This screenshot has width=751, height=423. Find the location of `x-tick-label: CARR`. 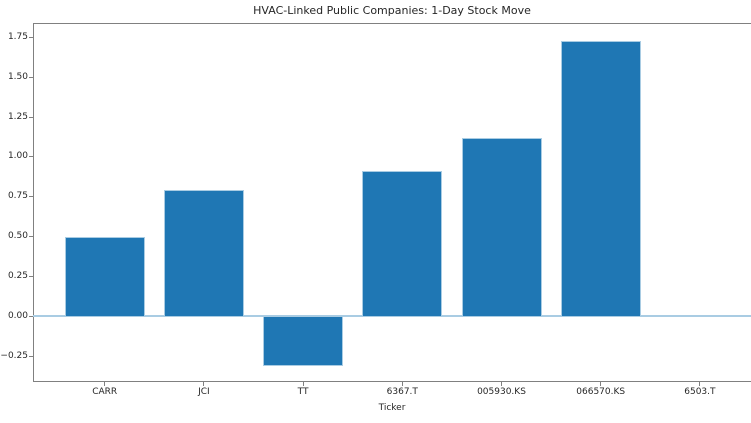

x-tick-label: CARR is located at coordinates (105, 392).